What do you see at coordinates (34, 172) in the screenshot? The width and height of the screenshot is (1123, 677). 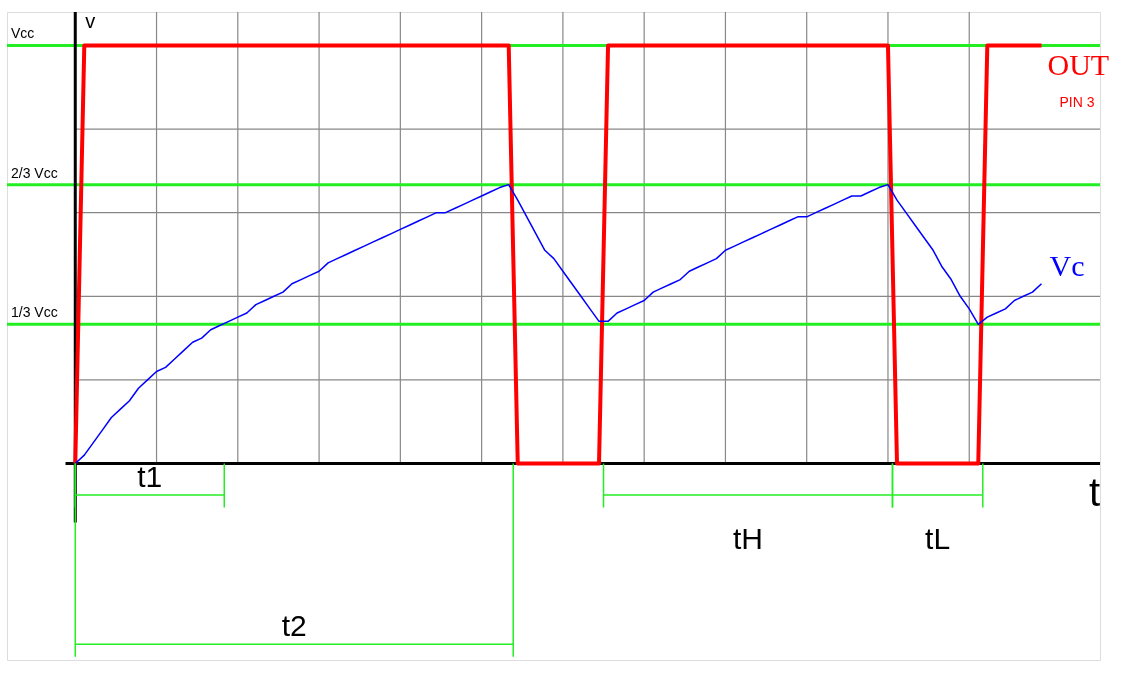 I see `ref-line-label: 2/3 Vcc` at bounding box center [34, 172].